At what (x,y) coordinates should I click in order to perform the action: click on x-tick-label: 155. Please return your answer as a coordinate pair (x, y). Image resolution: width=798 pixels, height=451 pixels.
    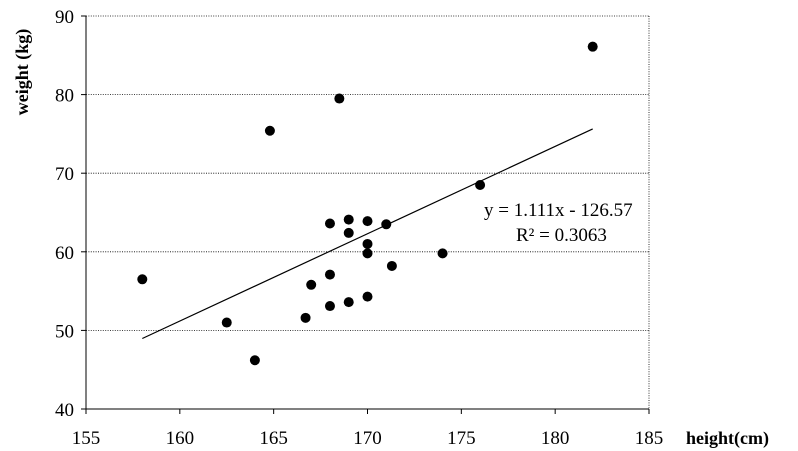
    Looking at the image, I should click on (86, 438).